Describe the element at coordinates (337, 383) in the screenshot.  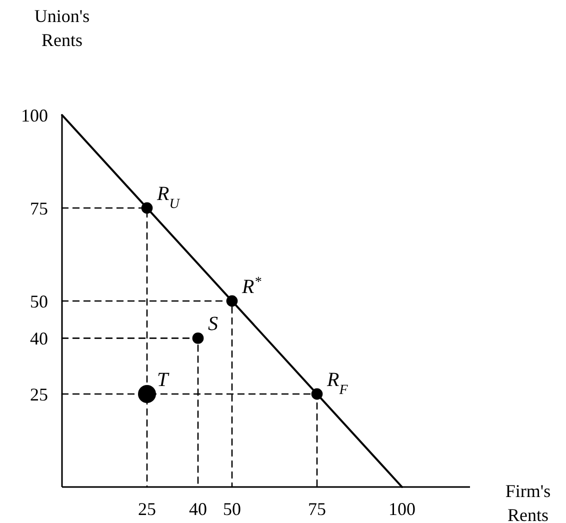
I see `annotation: R$_{F}$` at that location.